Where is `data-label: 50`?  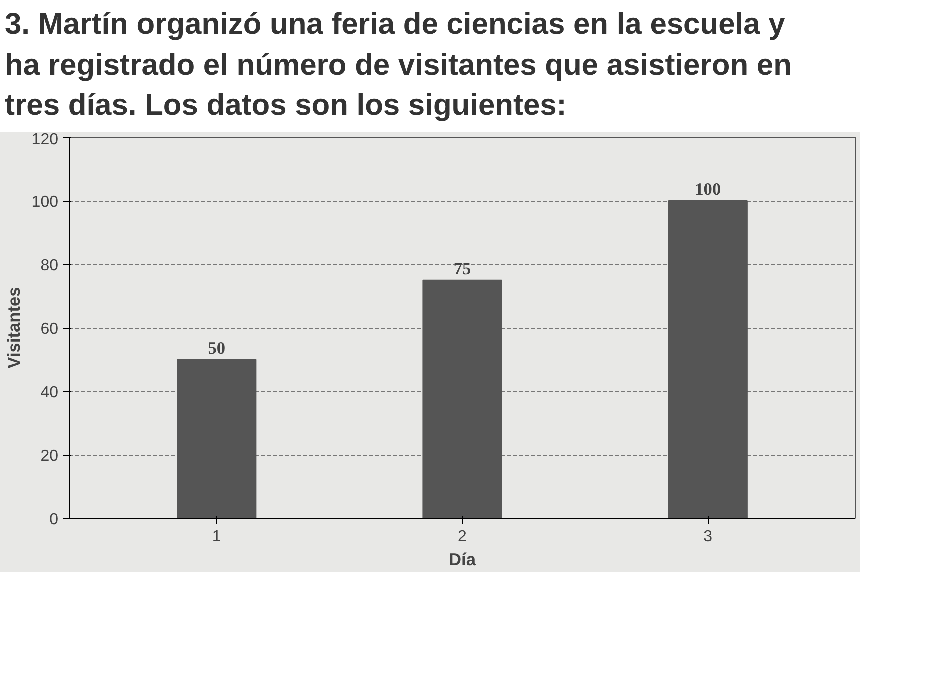 data-label: 50 is located at coordinates (217, 348).